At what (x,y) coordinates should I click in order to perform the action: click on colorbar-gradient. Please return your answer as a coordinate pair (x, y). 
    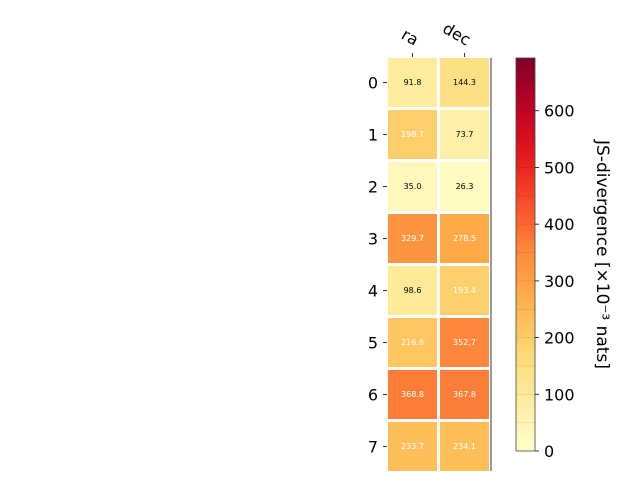
    Looking at the image, I should click on (525, 254).